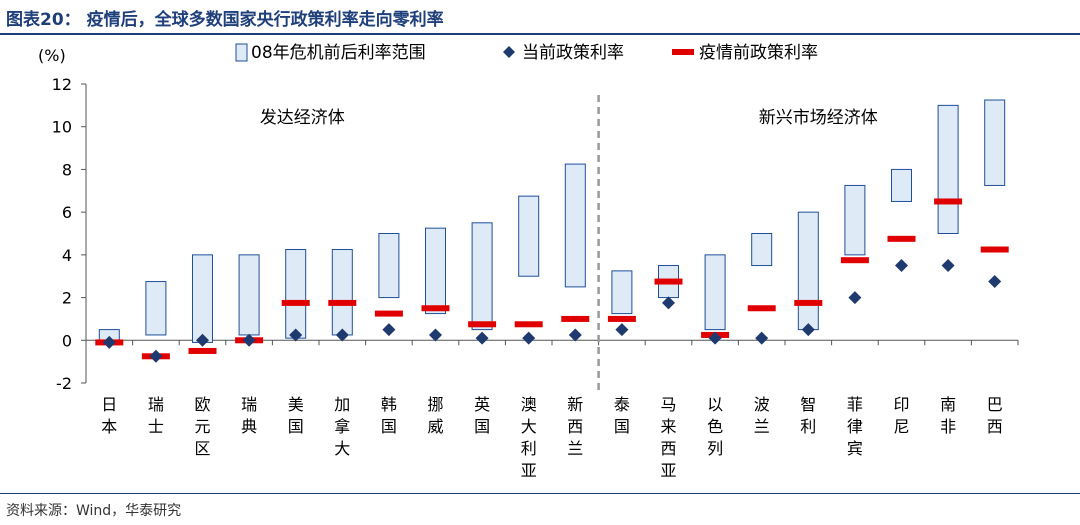 The height and width of the screenshot is (525, 1080). I want to click on category-label-char: 利, so click(808, 426).